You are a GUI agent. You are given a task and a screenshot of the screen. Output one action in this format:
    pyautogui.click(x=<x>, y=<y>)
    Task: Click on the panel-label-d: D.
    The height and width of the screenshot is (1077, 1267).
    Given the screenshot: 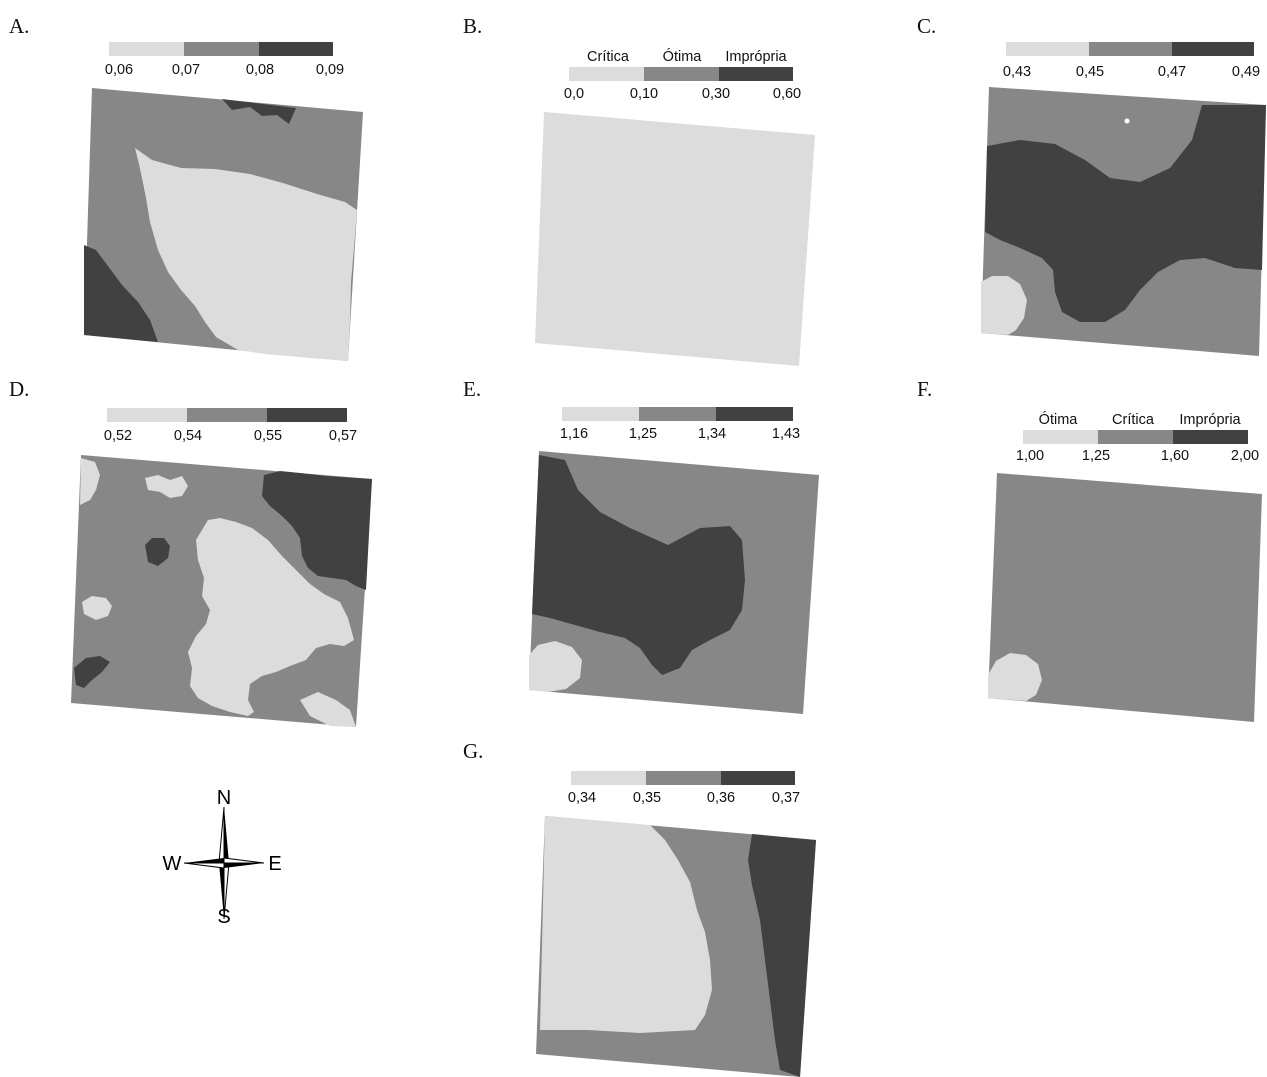 What is the action you would take?
    pyautogui.click(x=19, y=389)
    